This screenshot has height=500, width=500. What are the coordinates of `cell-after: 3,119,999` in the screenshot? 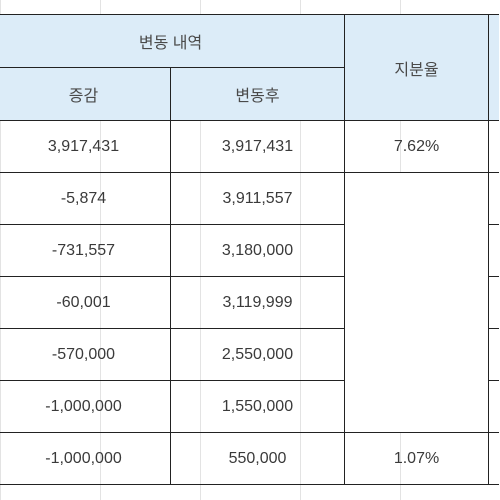 It's located at (257, 302).